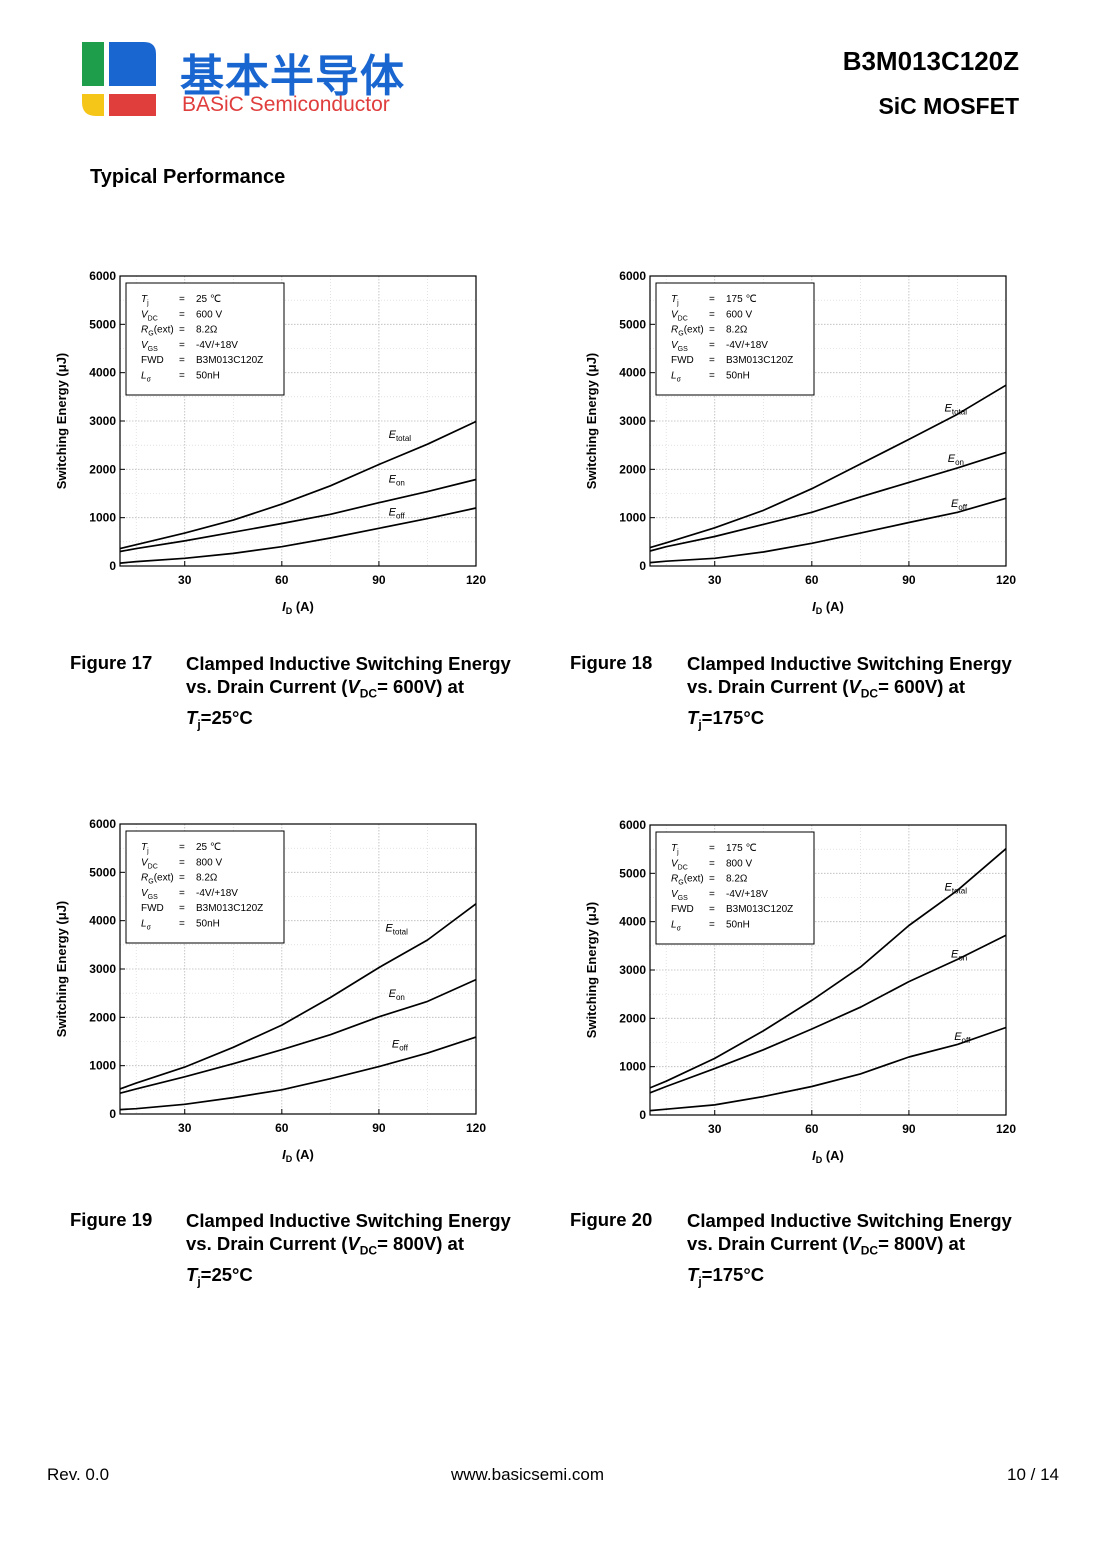  I want to click on logo-mark-icon, so click(119, 79).